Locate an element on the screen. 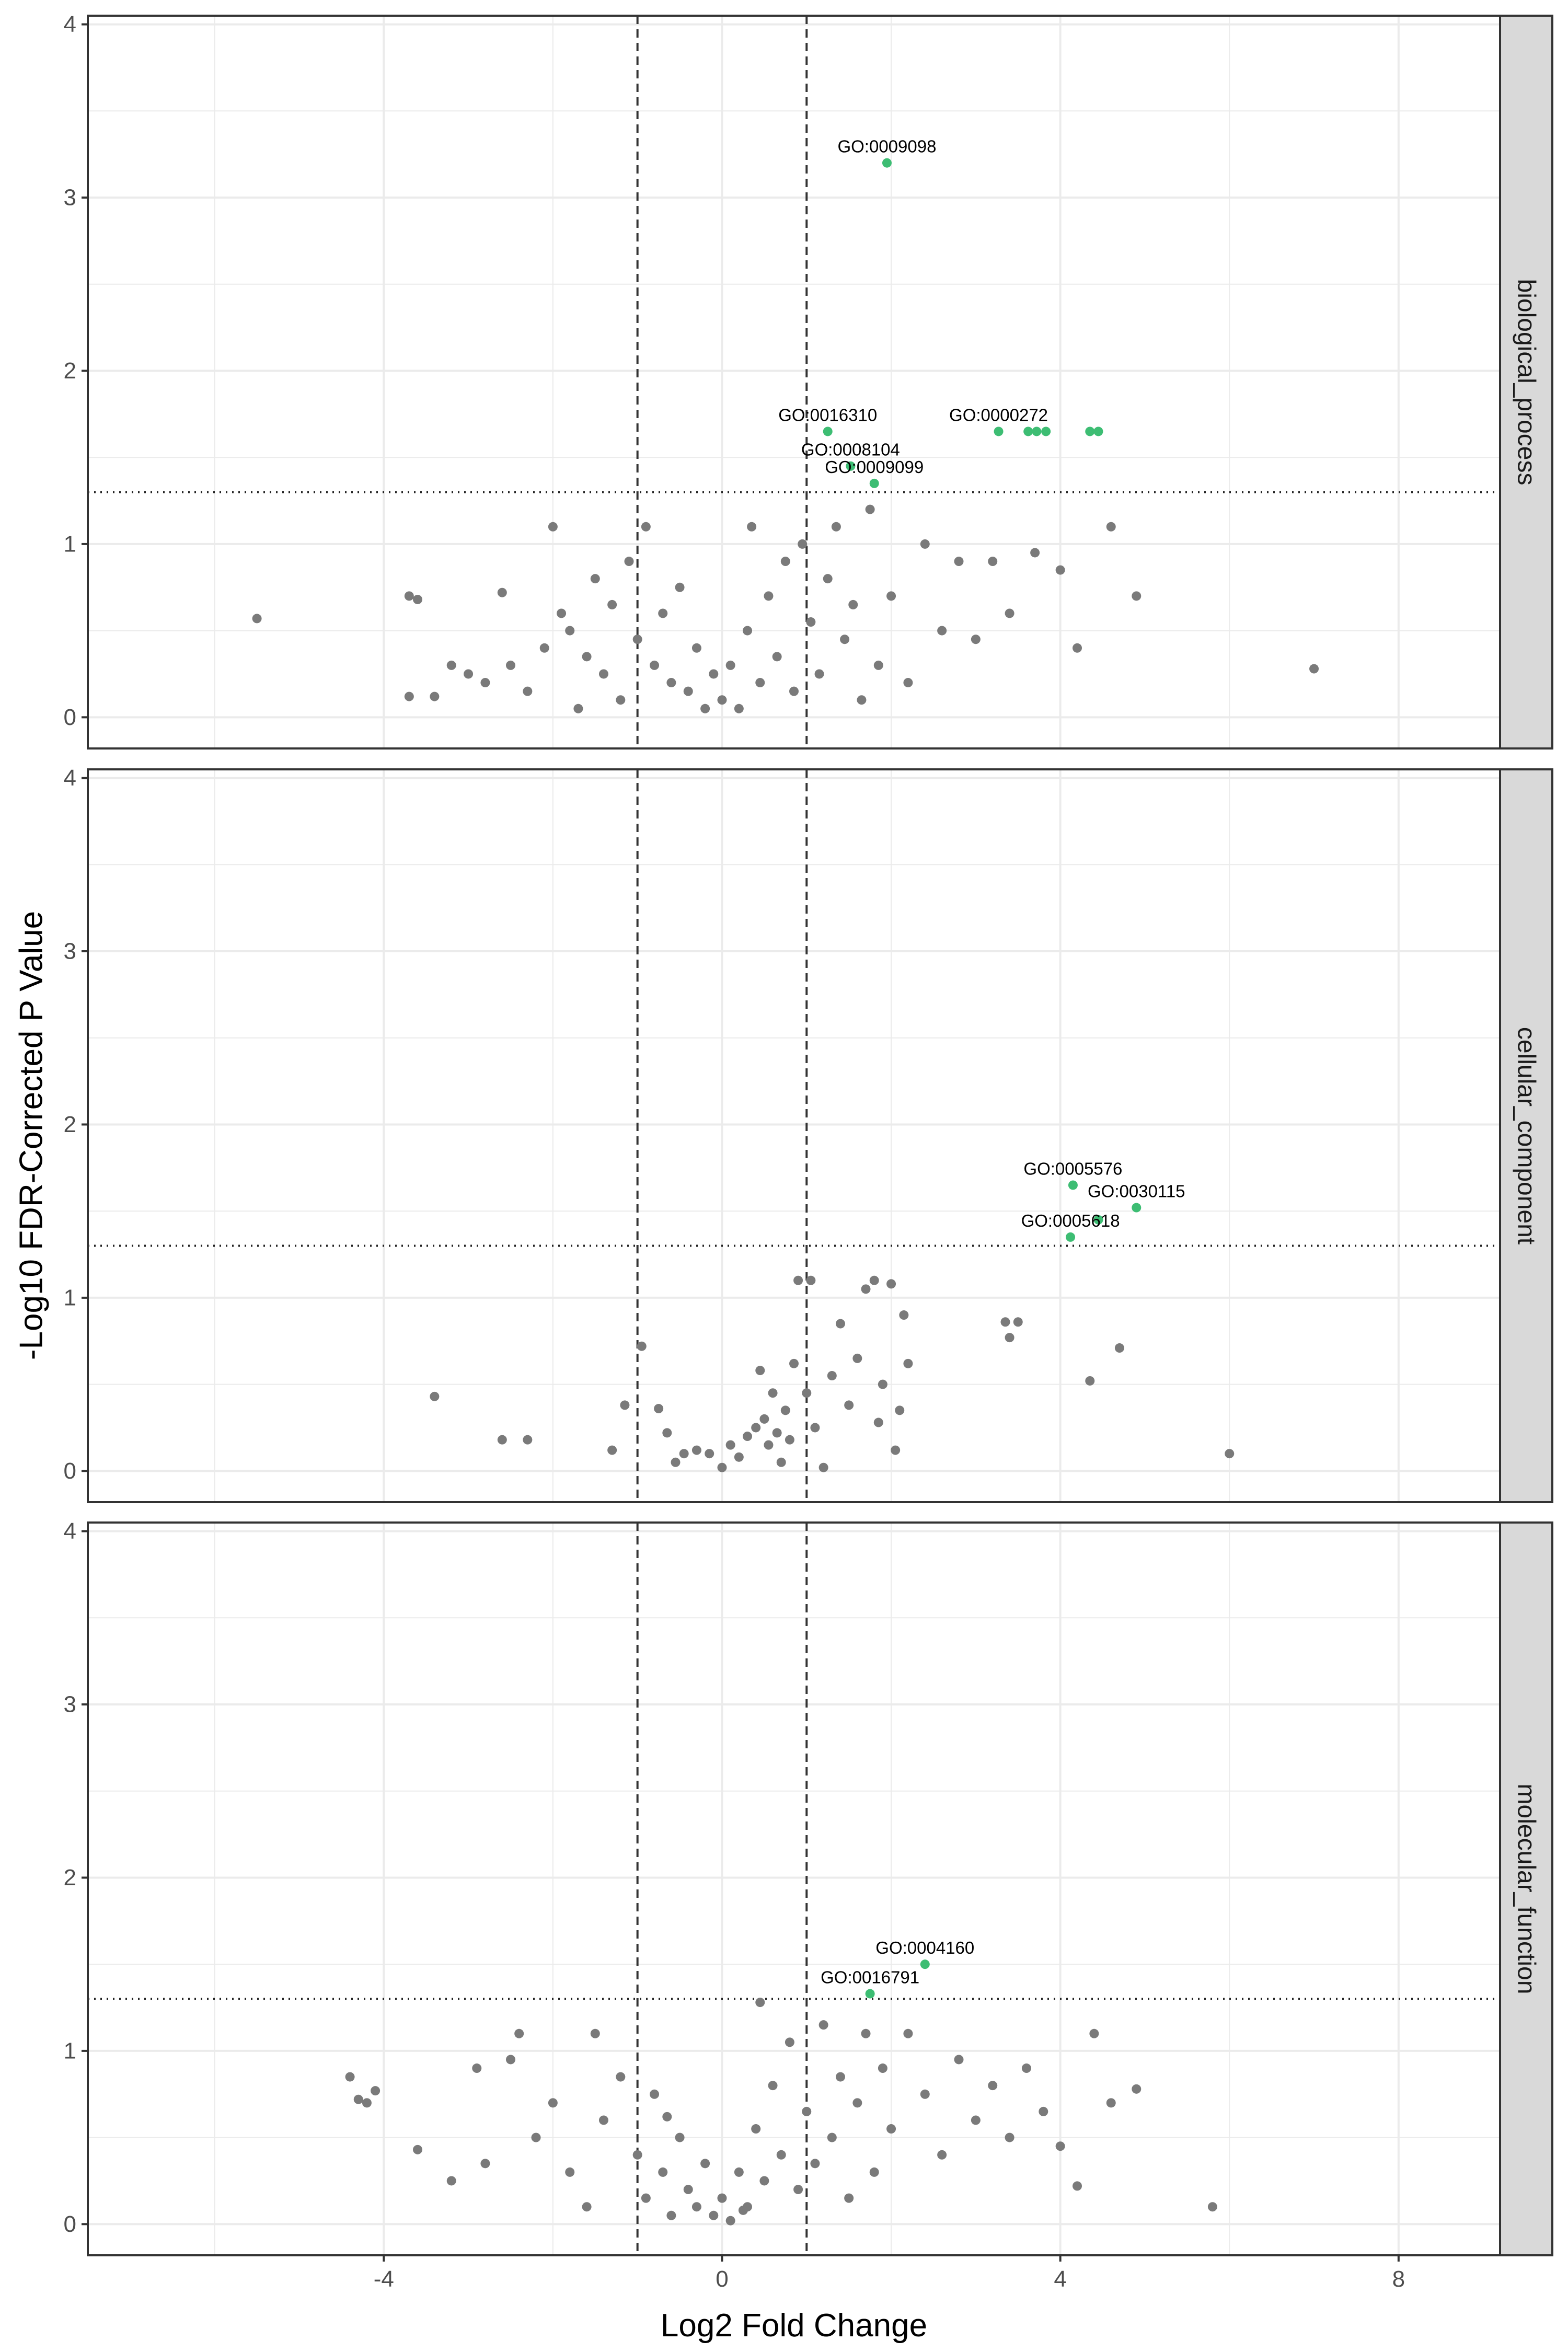  facet-strip is located at coordinates (1526, 382).